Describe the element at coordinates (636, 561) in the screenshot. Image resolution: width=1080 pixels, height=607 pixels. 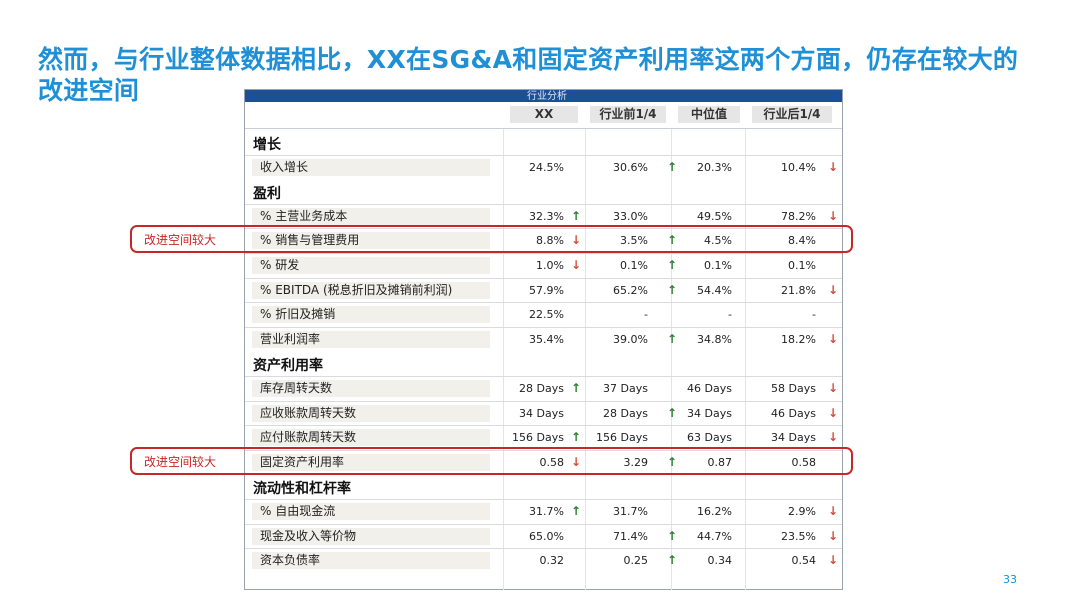
I see `value-cell: 0.25` at that location.